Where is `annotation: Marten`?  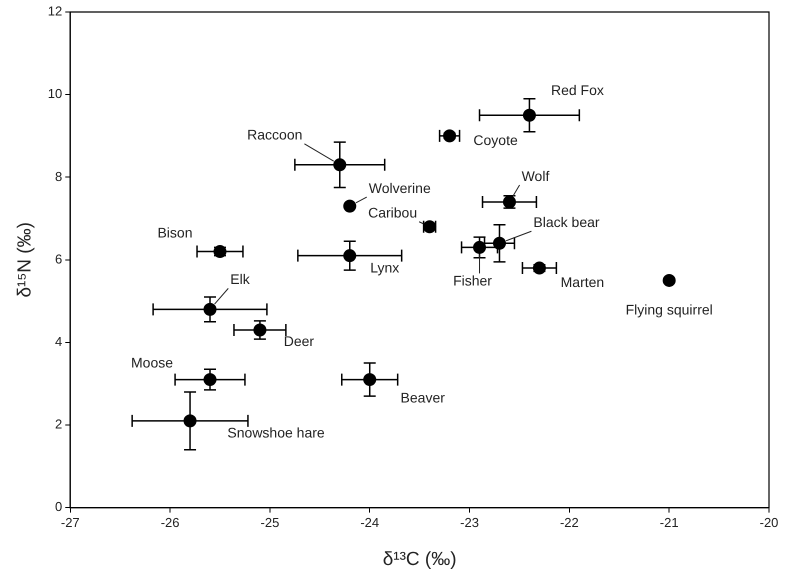 annotation: Marten is located at coordinates (582, 282).